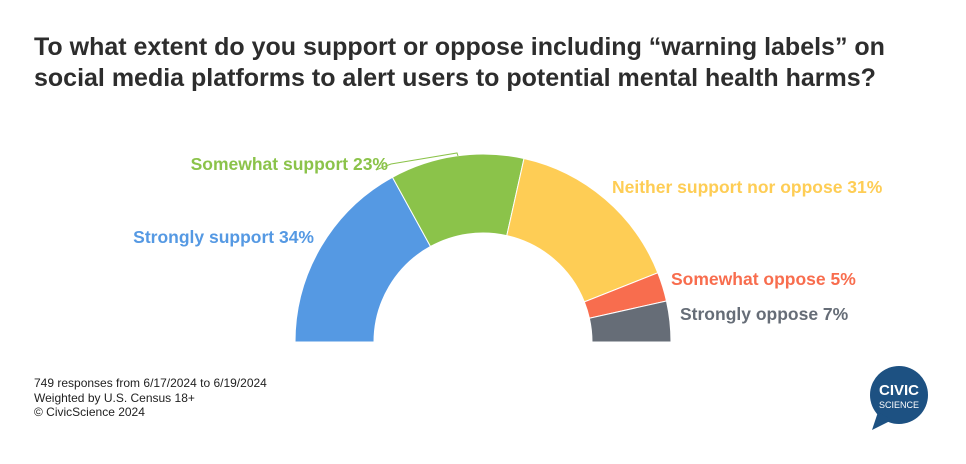  What do you see at coordinates (763, 279) in the screenshot?
I see `label-somewhat-oppose: Somewhat oppose 5%` at bounding box center [763, 279].